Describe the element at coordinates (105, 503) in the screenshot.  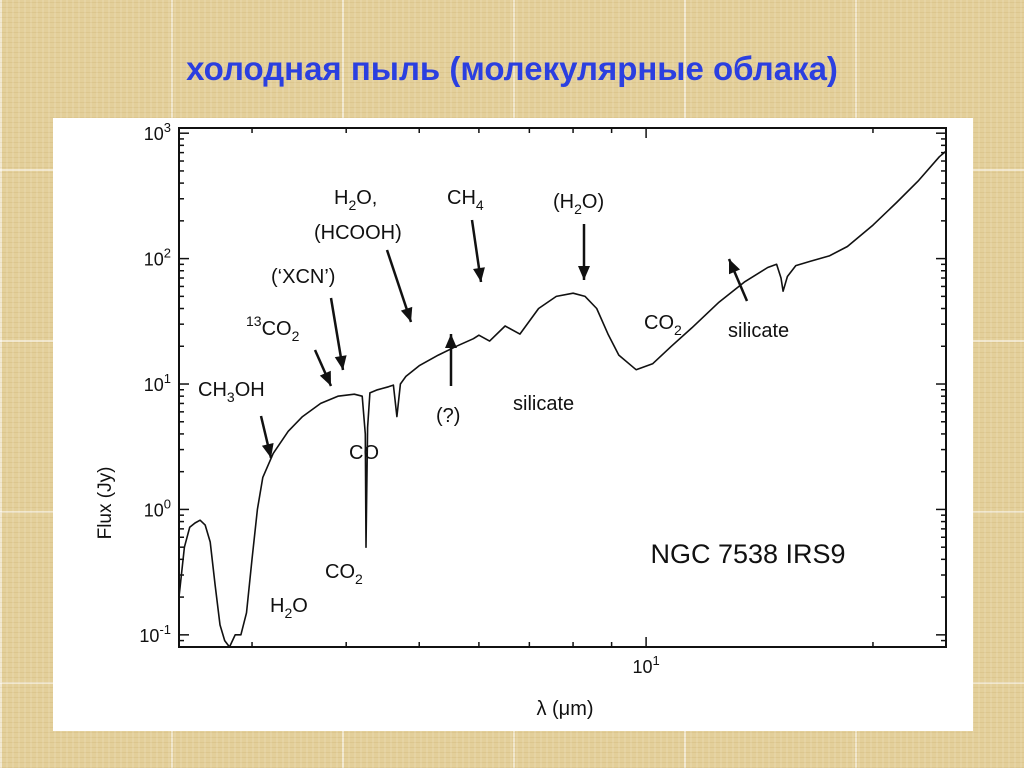
I see `y-axis-label: Flux (Jy)` at that location.